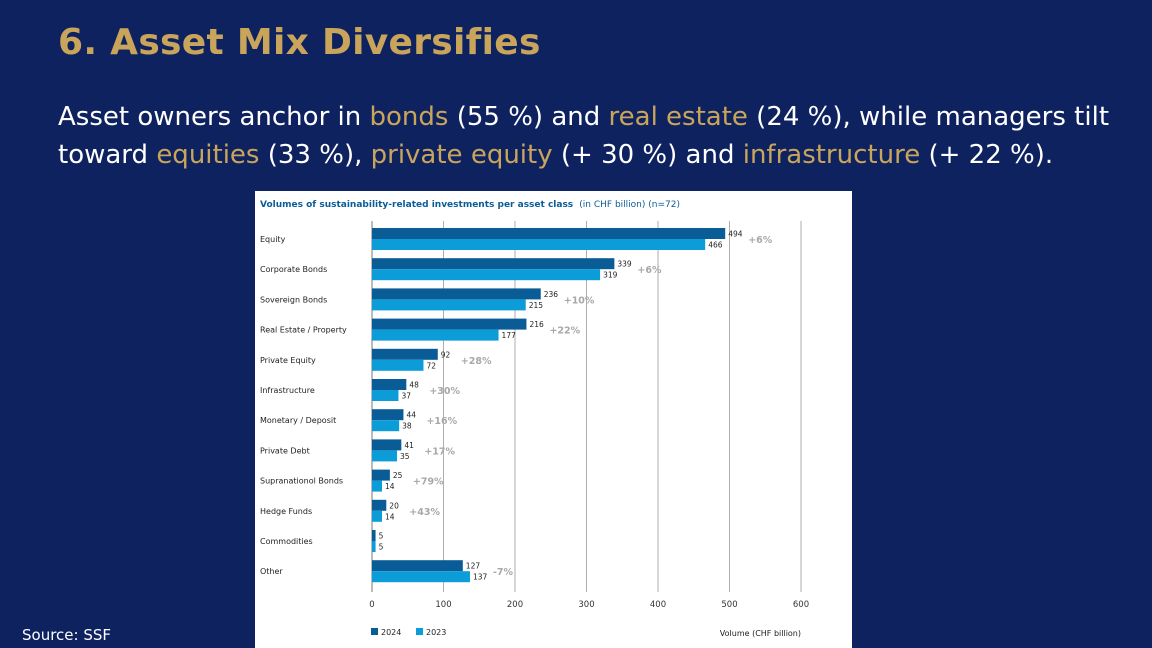 The image size is (1152, 648). I want to click on change-label: +10%, so click(579, 300).